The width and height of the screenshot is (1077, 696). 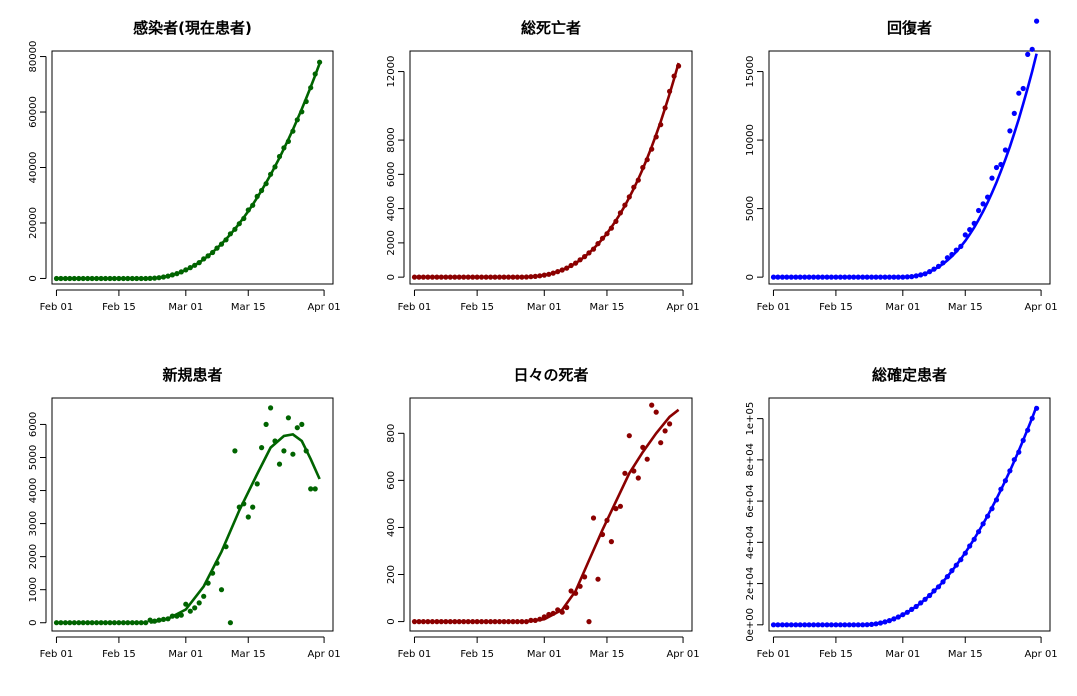 I want to click on y-tick-label: 60000, so click(x=33, y=112).